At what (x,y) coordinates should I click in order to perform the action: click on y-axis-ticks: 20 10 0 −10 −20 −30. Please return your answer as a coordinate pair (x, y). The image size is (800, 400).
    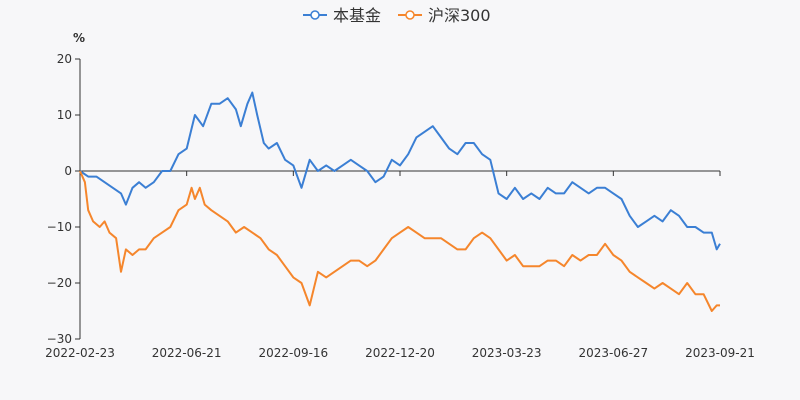
    Looking at the image, I should click on (63, 199).